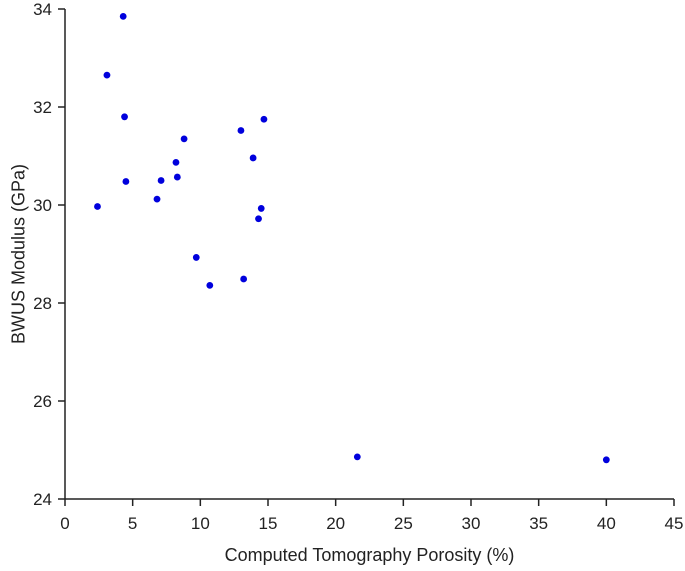 The width and height of the screenshot is (685, 571). What do you see at coordinates (403, 523) in the screenshot?
I see `x-tick-label: 25` at bounding box center [403, 523].